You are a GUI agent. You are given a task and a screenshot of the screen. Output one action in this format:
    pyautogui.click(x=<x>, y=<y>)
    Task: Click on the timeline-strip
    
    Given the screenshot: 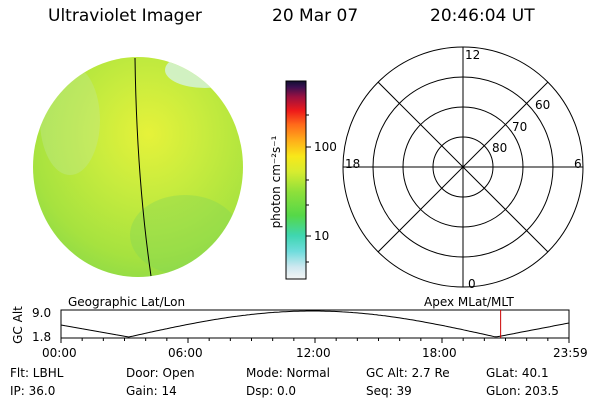 What is the action you would take?
    pyautogui.click(x=315, y=326)
    